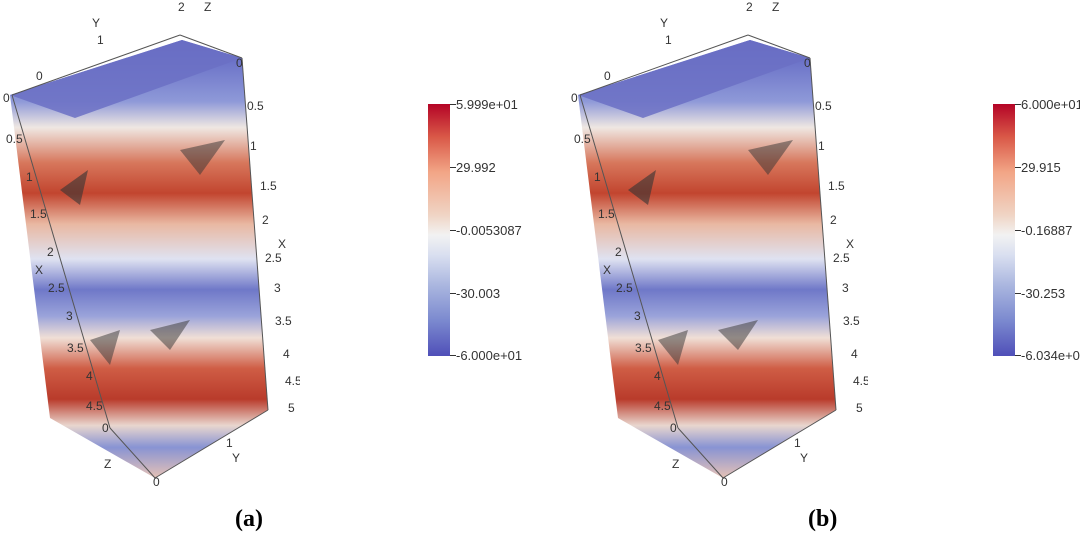  I want to click on x-axis-tick-left: 2, so click(50, 252).